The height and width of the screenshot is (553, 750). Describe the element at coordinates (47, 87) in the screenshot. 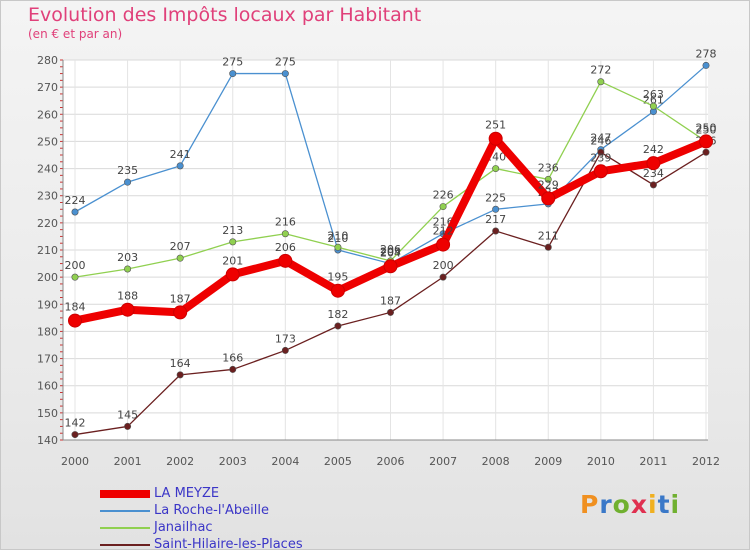

I see `y-tick-label: 270` at that location.